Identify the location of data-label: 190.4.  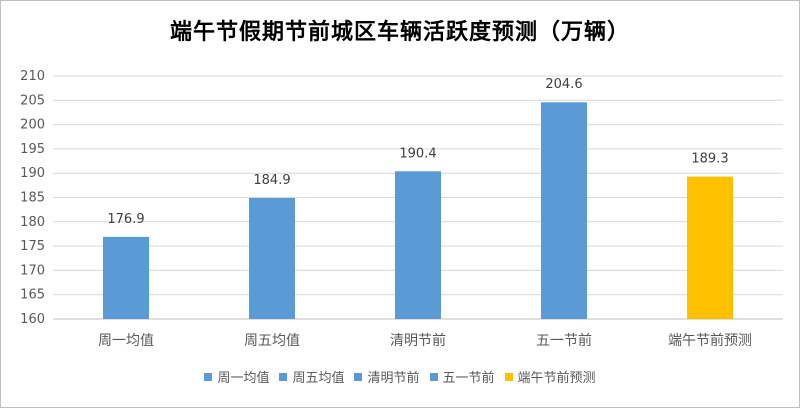
(417, 153).